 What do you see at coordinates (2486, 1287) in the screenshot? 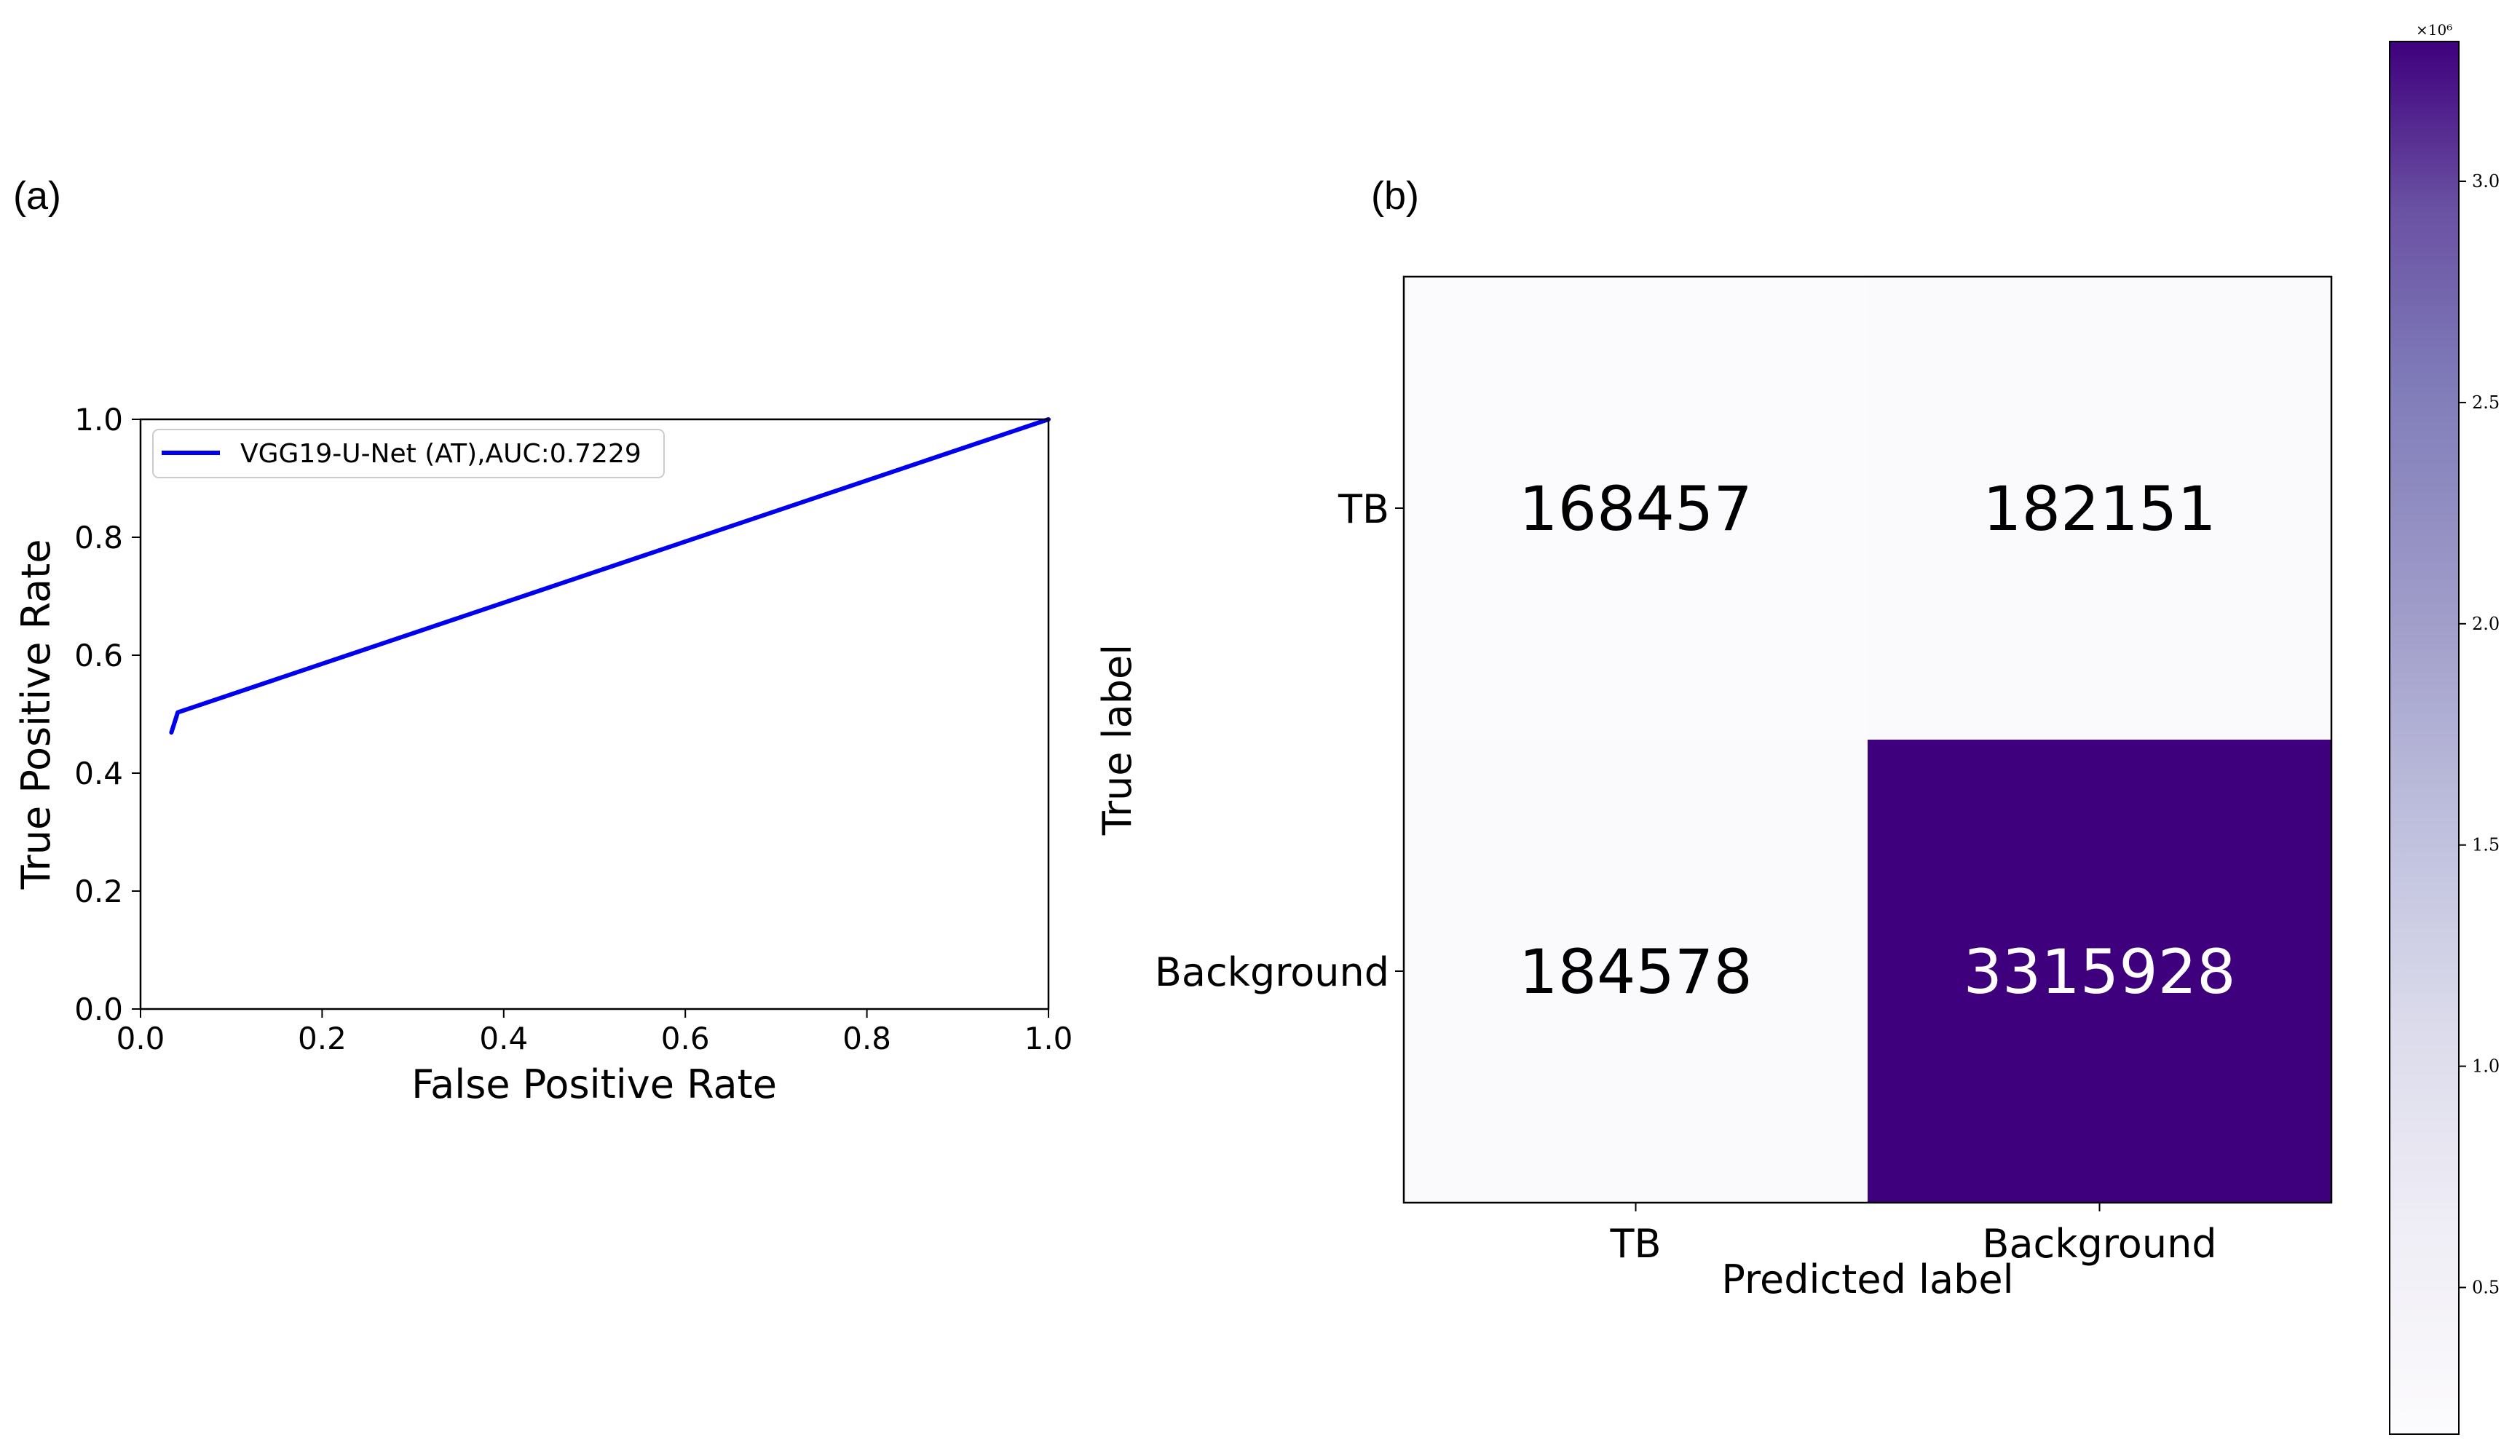
I see `colorbar-tick-label: 0.5` at bounding box center [2486, 1287].